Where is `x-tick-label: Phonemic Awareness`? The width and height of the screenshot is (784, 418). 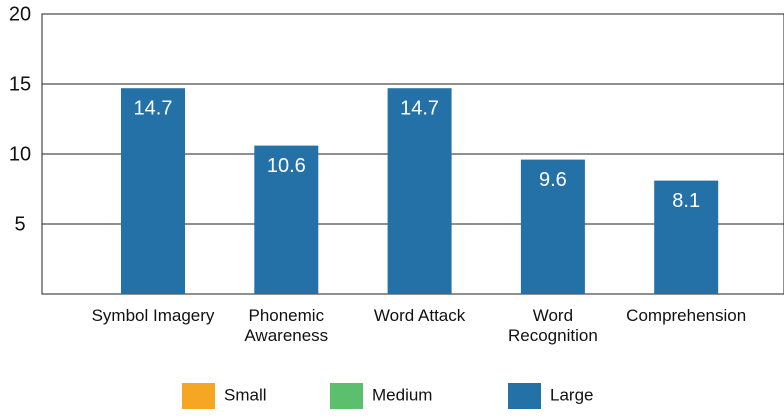
x-tick-label: Phonemic Awareness is located at coordinates (286, 325).